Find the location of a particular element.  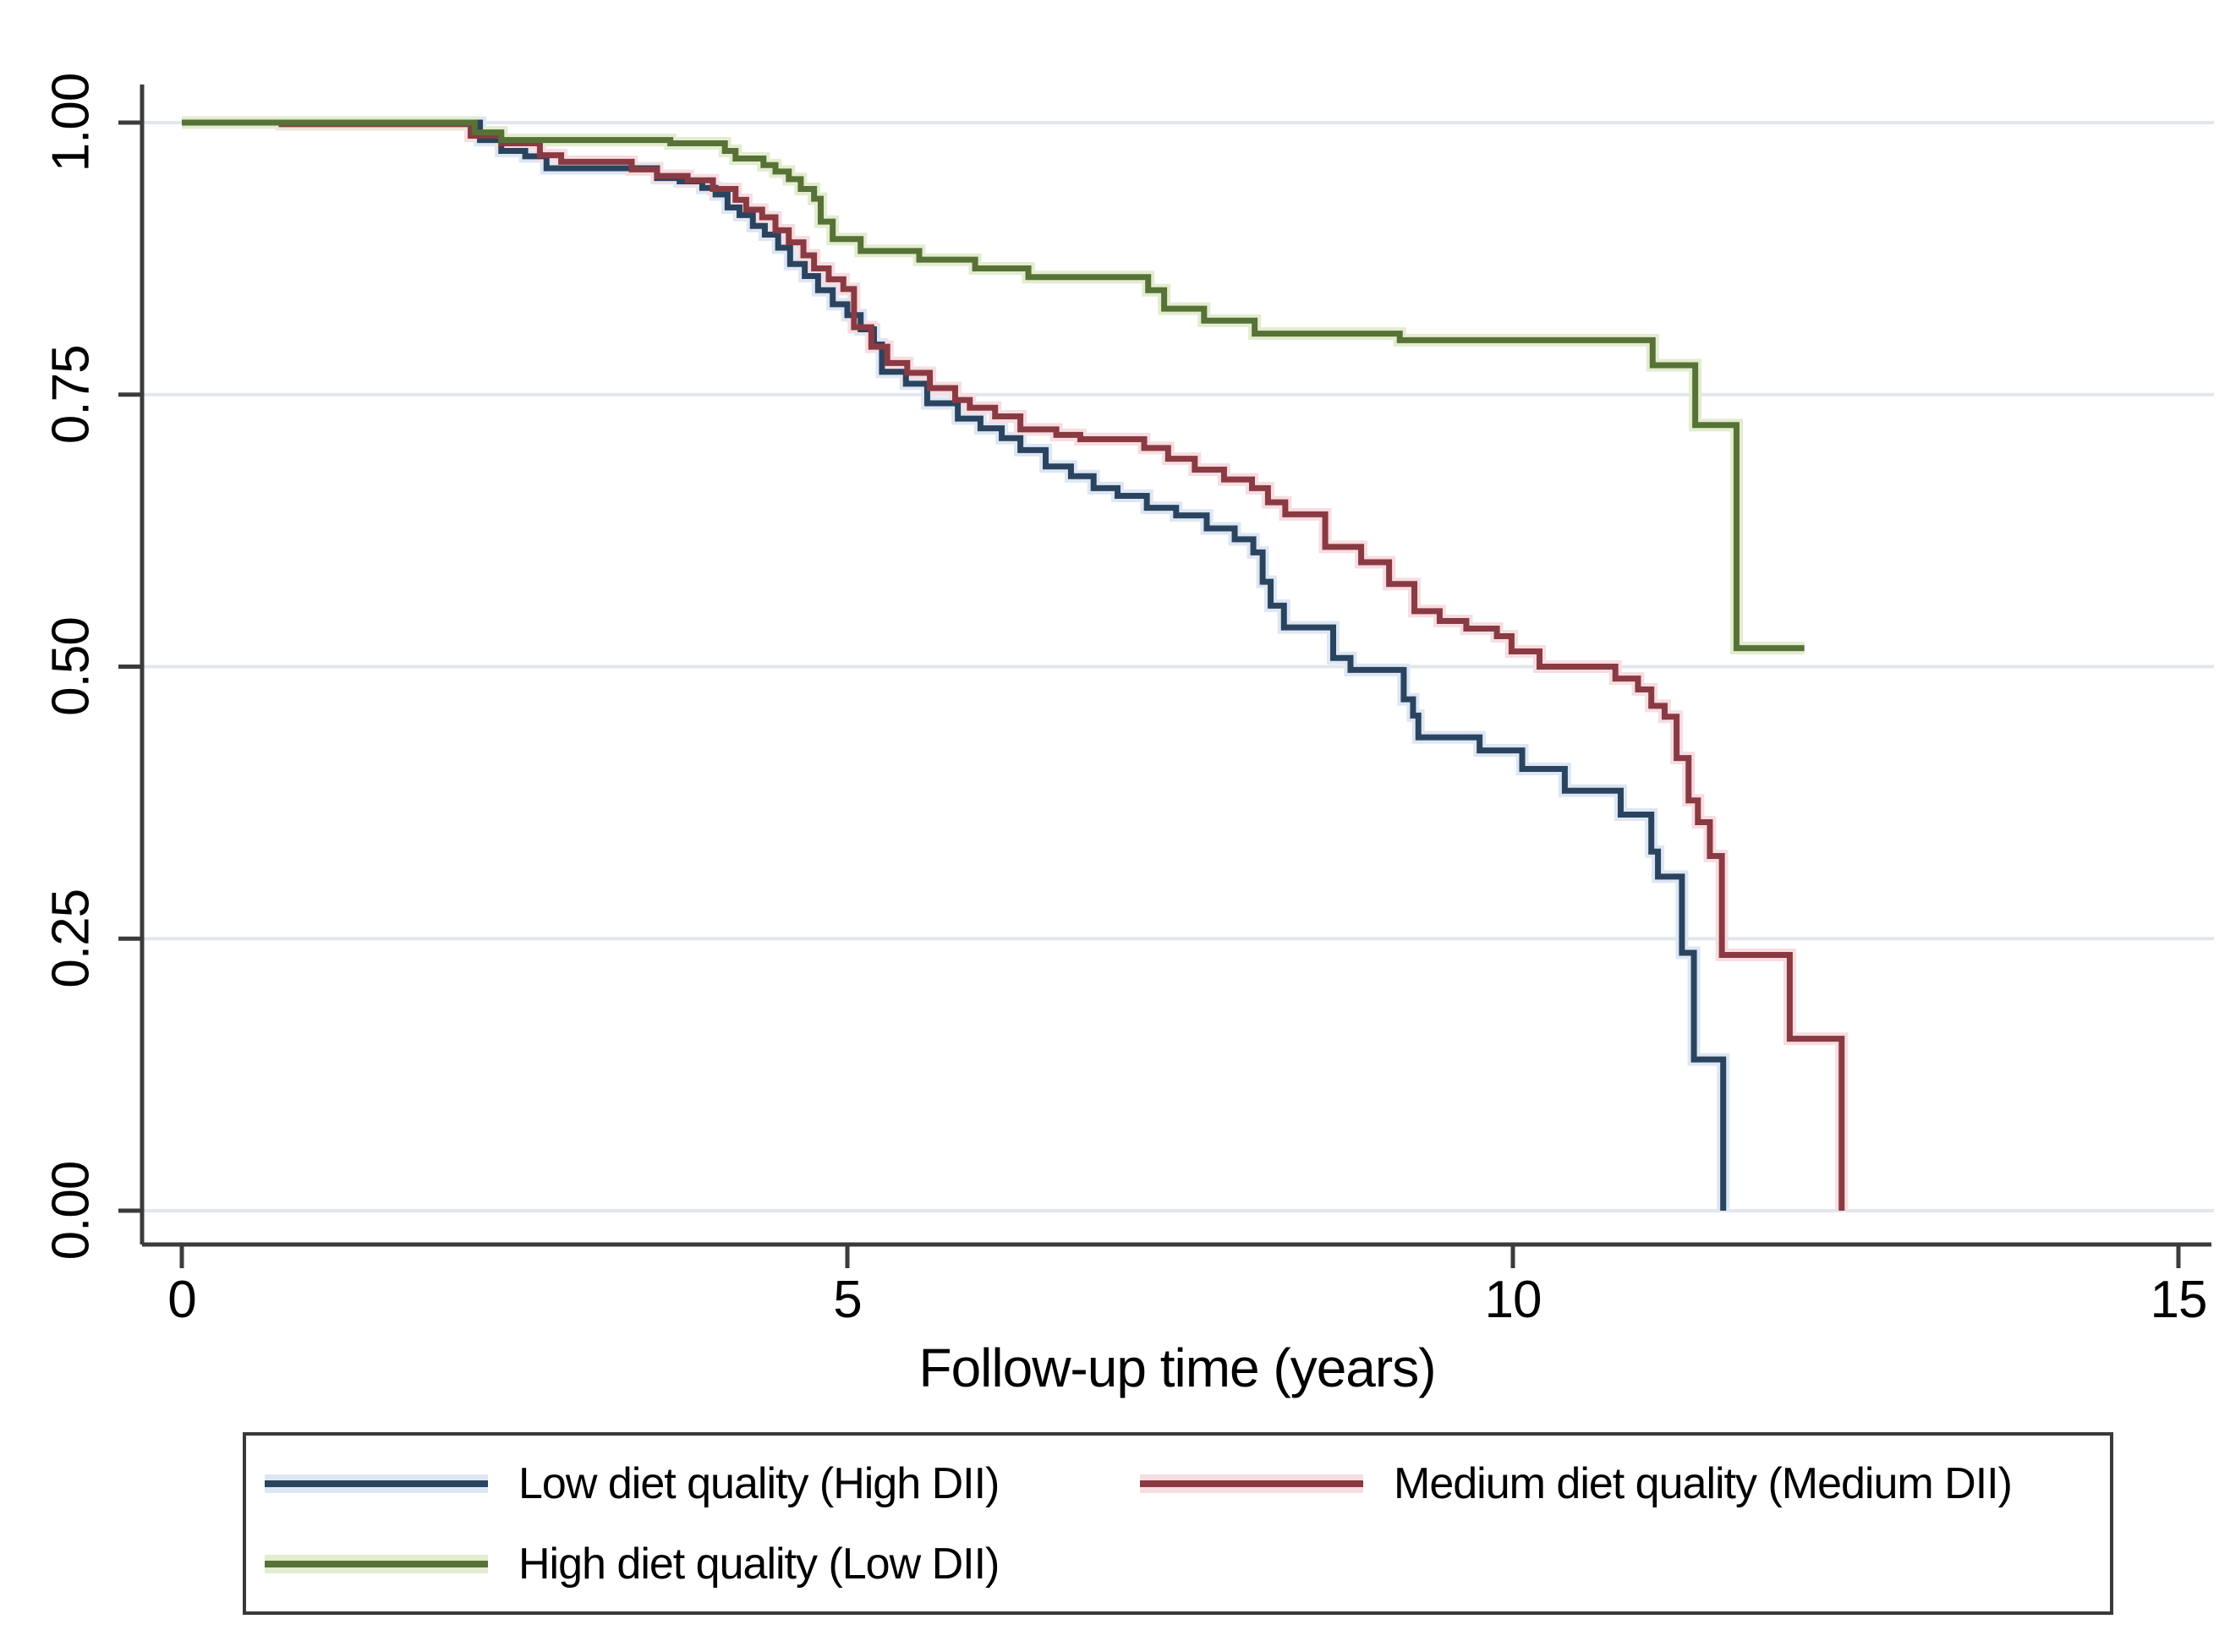

x-tick-label: 5 is located at coordinates (847, 1300).